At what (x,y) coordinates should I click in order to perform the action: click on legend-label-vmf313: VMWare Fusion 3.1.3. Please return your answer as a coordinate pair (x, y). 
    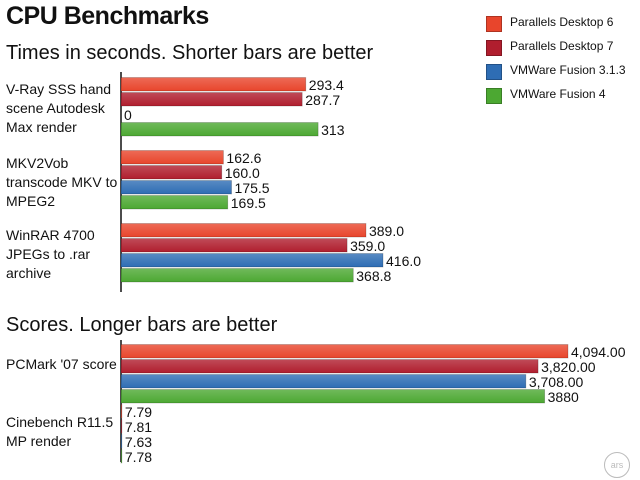
    Looking at the image, I should click on (568, 70).